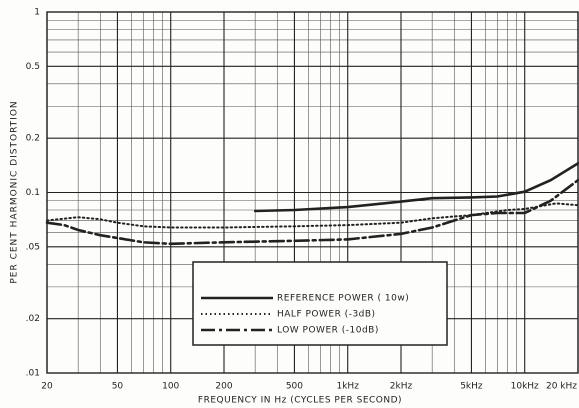 This screenshot has height=408, width=579. Describe the element at coordinates (37, 13) in the screenshot. I see `y-tick-label: 1` at that location.